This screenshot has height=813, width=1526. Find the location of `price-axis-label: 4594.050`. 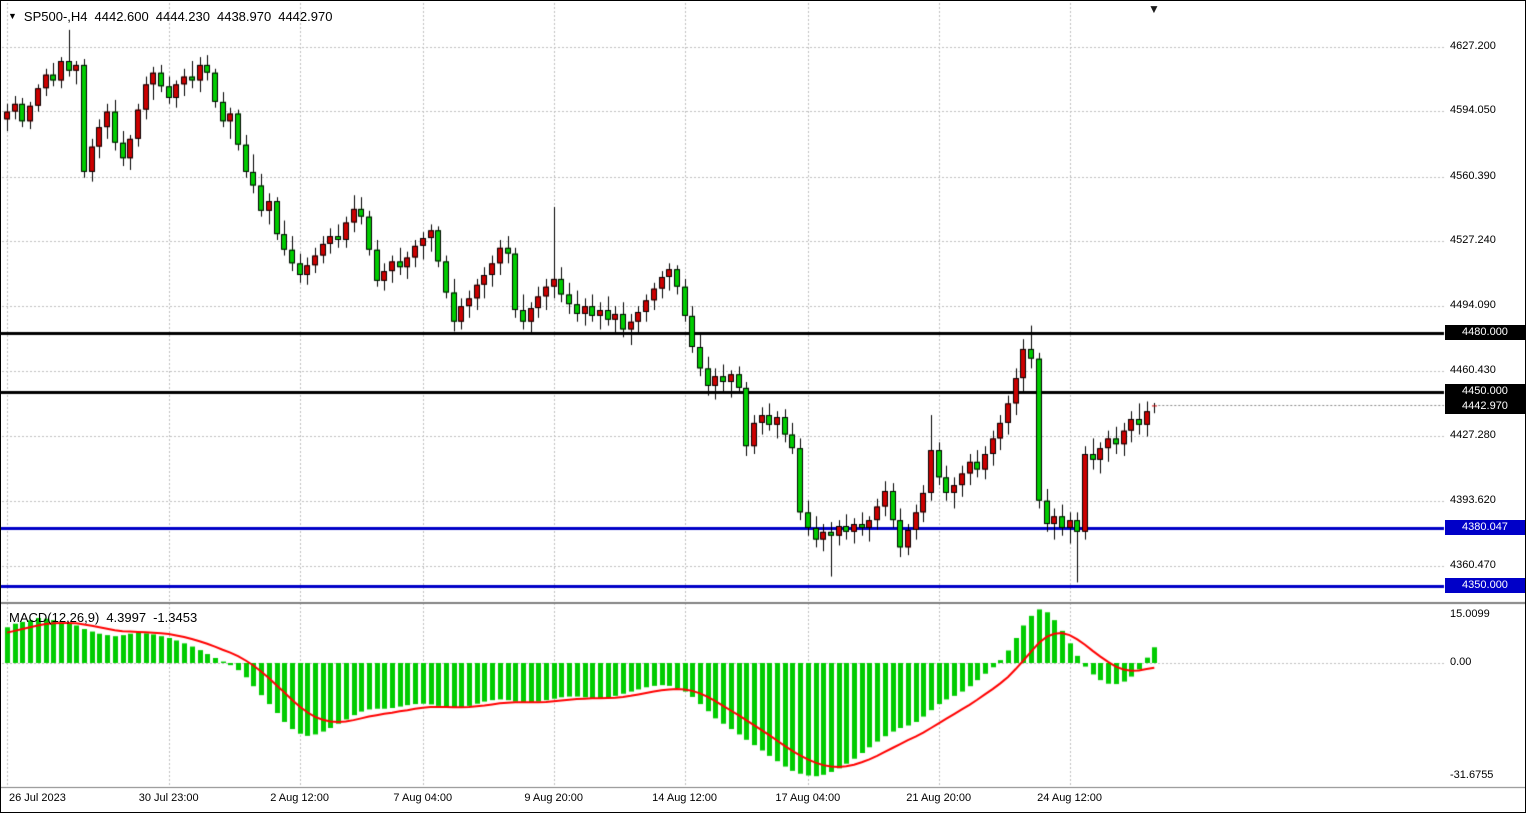

price-axis-label: 4594.050 is located at coordinates (1473, 110).